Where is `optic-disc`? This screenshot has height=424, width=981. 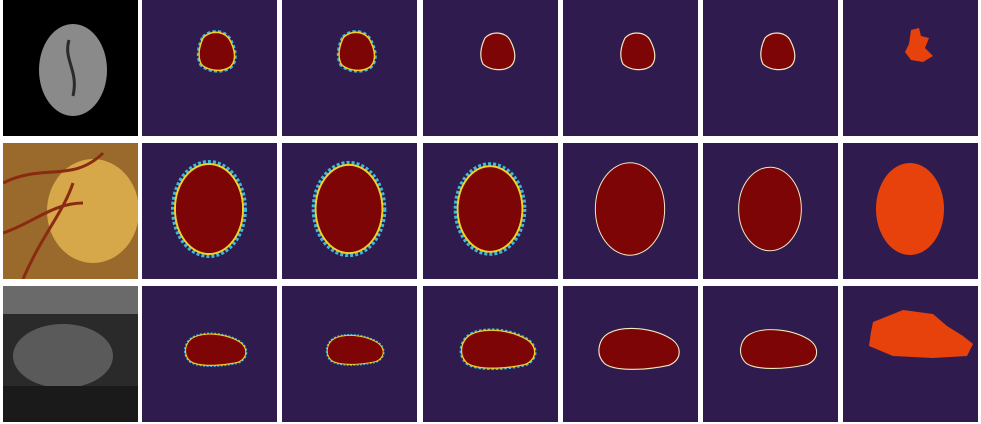
optic-disc is located at coordinates (92, 211).